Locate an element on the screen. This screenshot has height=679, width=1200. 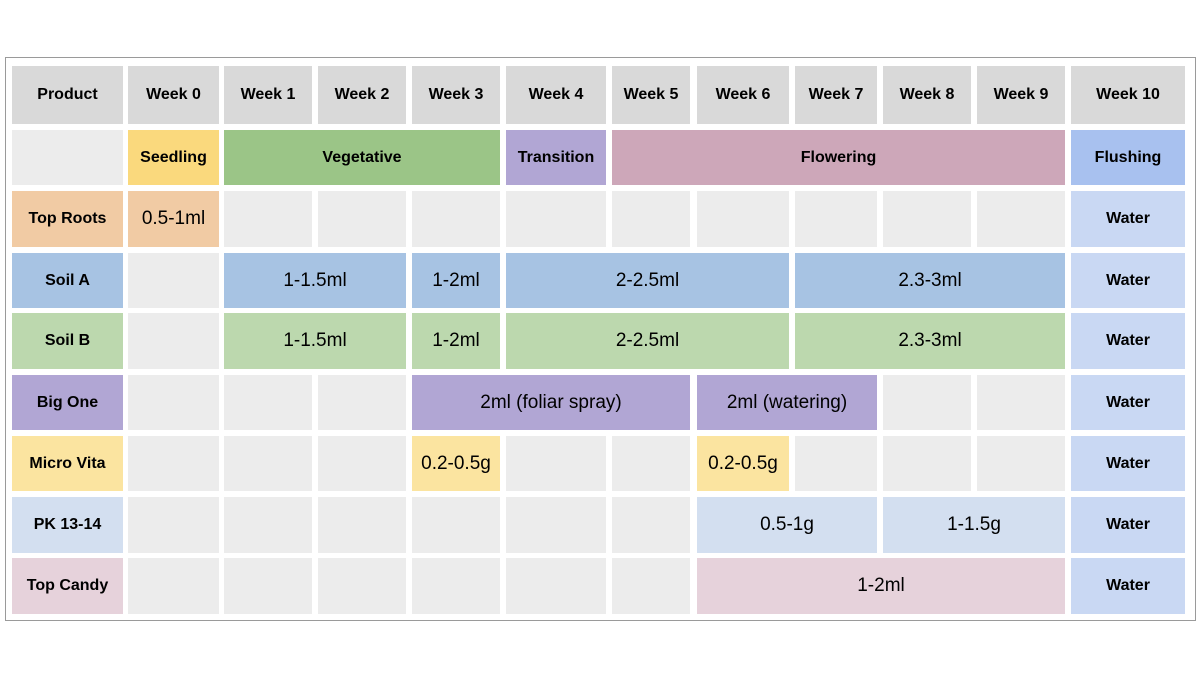
column-header: Week 9 is located at coordinates (1021, 95).